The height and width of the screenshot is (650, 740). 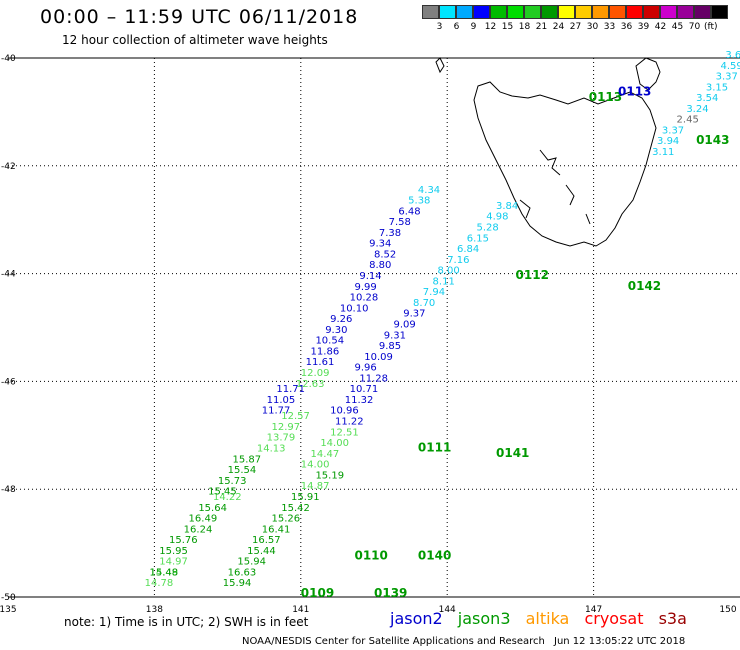 I want to click on wave-height-value: 7.16, so click(x=458, y=260).